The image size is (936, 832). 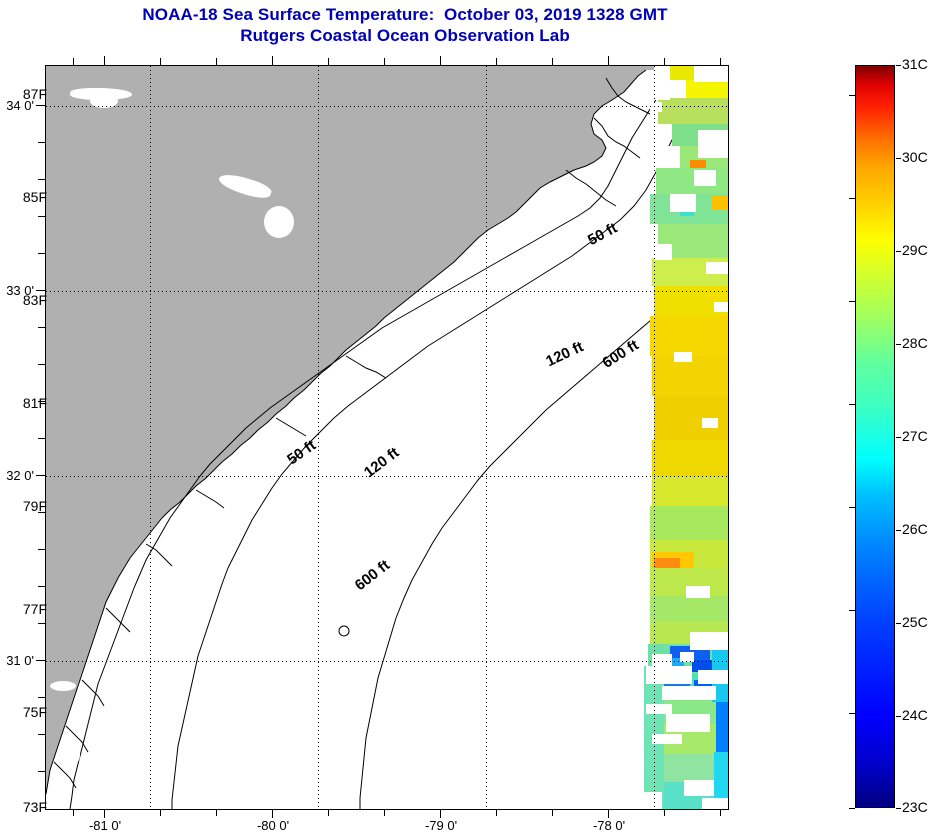 What do you see at coordinates (898, 530) in the screenshot?
I see `cb-tick-26c` at bounding box center [898, 530].